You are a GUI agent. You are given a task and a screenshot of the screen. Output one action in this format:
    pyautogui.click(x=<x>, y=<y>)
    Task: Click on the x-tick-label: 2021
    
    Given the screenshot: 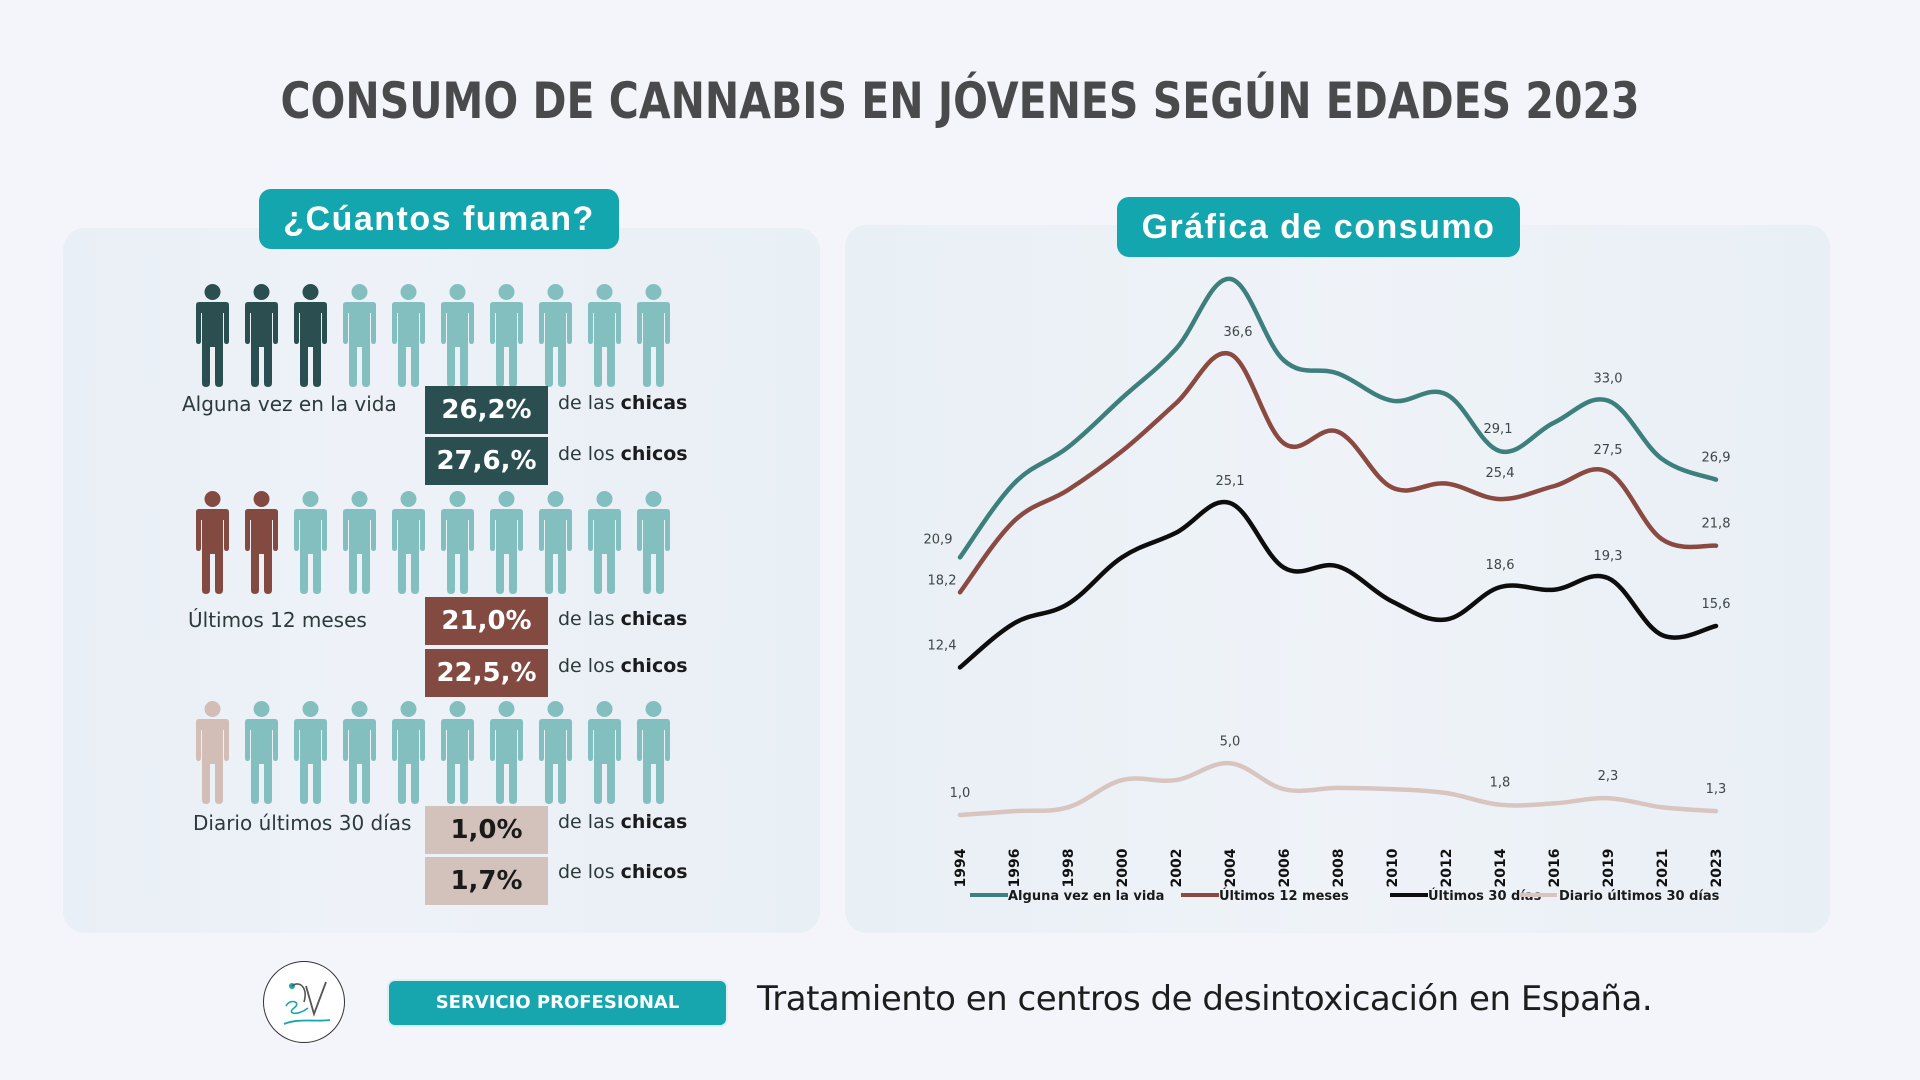 What is the action you would take?
    pyautogui.click(x=1663, y=868)
    